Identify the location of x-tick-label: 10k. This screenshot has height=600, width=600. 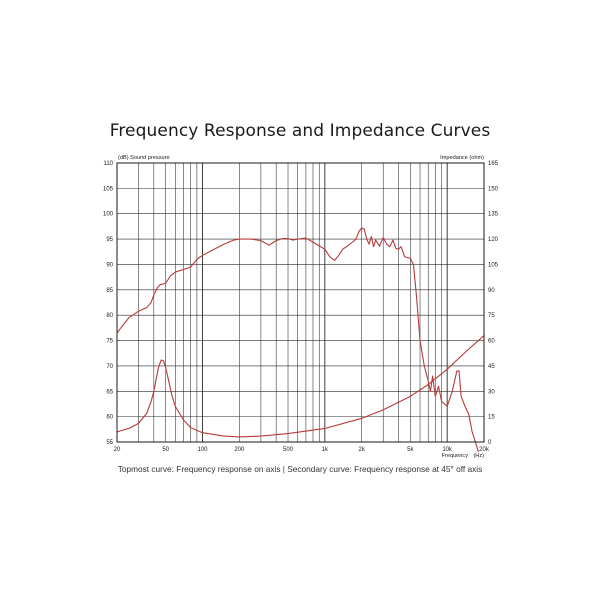
(447, 450).